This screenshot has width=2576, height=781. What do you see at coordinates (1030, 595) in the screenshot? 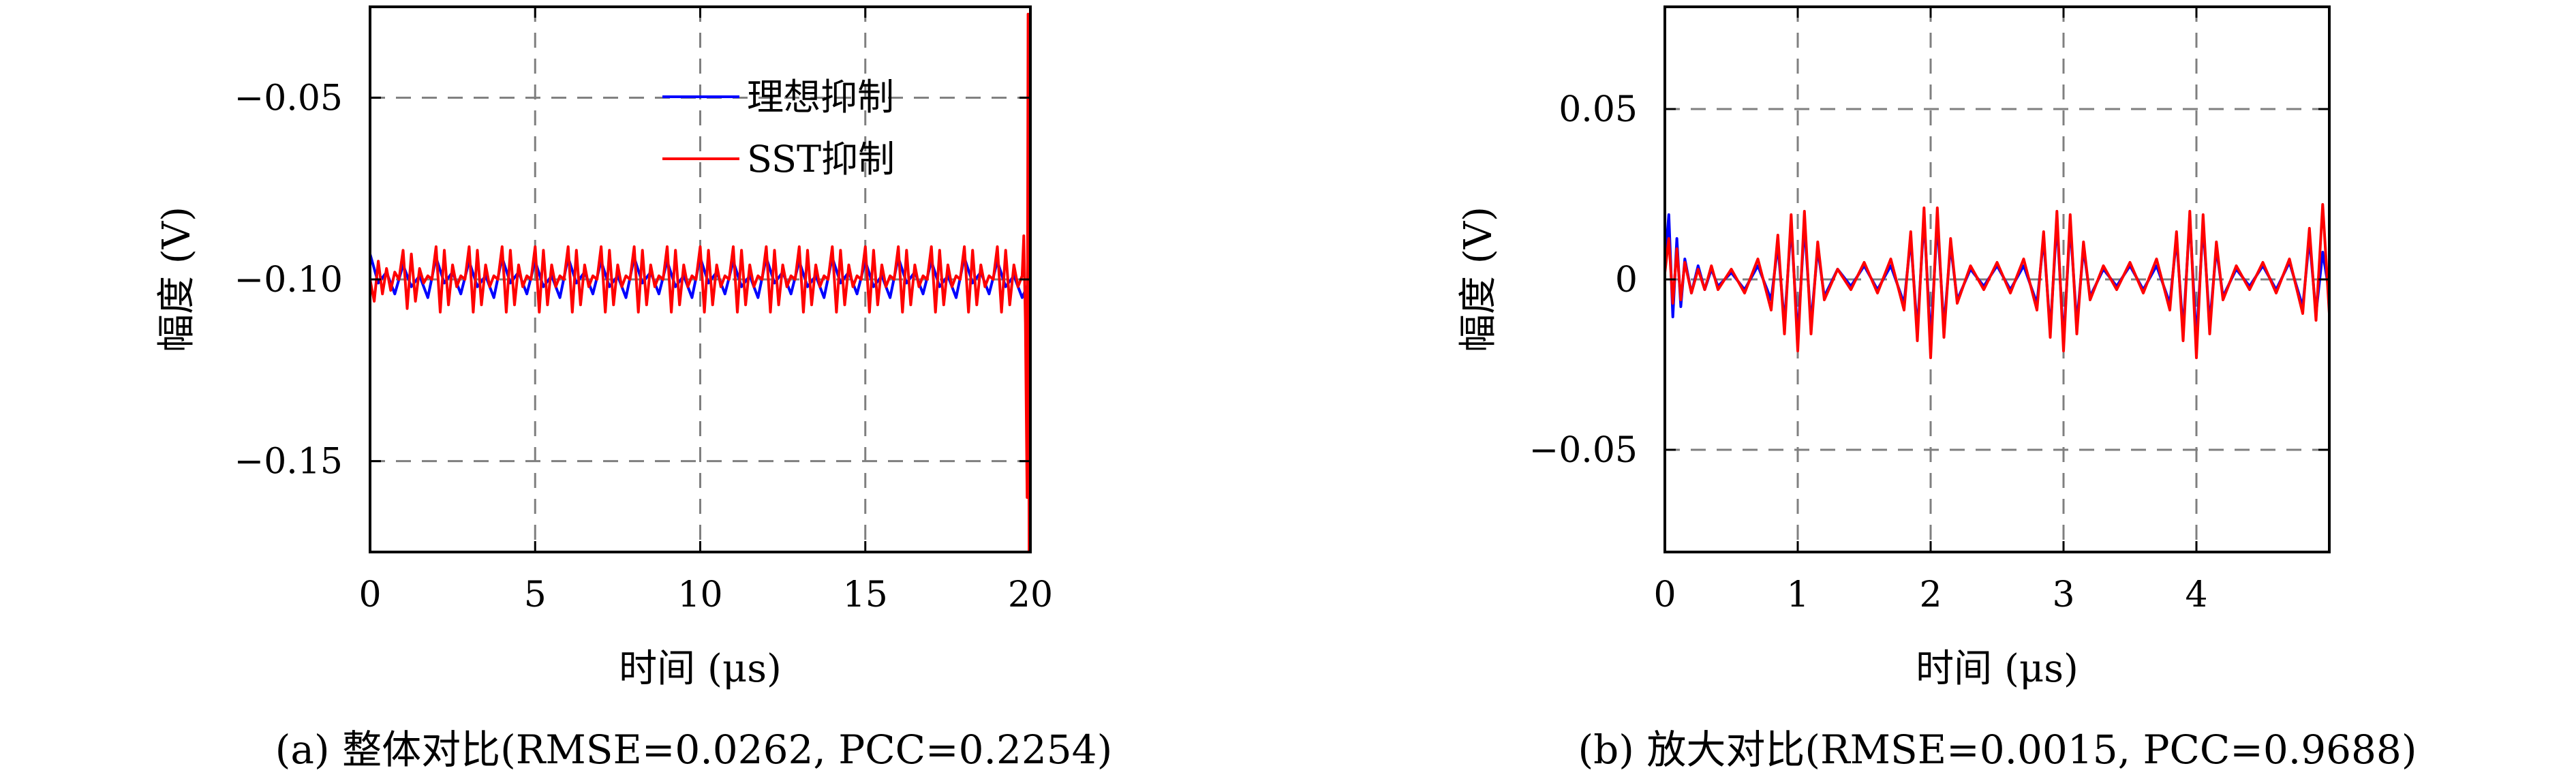
I see `x-tick-label: 20` at bounding box center [1030, 595].